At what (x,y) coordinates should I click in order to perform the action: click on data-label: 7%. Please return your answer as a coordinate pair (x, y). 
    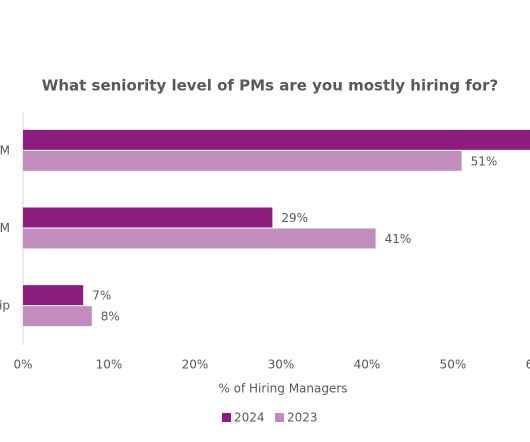
    Looking at the image, I should click on (101, 296).